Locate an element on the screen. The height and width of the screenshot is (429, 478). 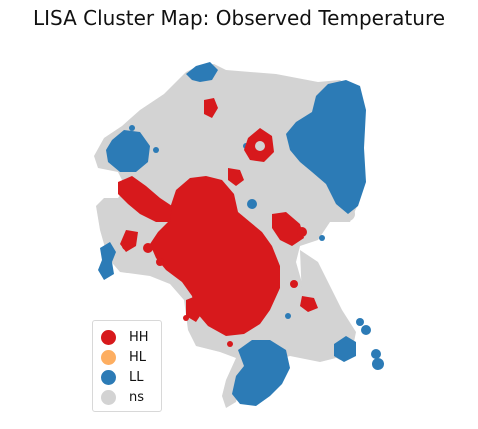
legend-item-hl: HL is located at coordinates (123, 357).